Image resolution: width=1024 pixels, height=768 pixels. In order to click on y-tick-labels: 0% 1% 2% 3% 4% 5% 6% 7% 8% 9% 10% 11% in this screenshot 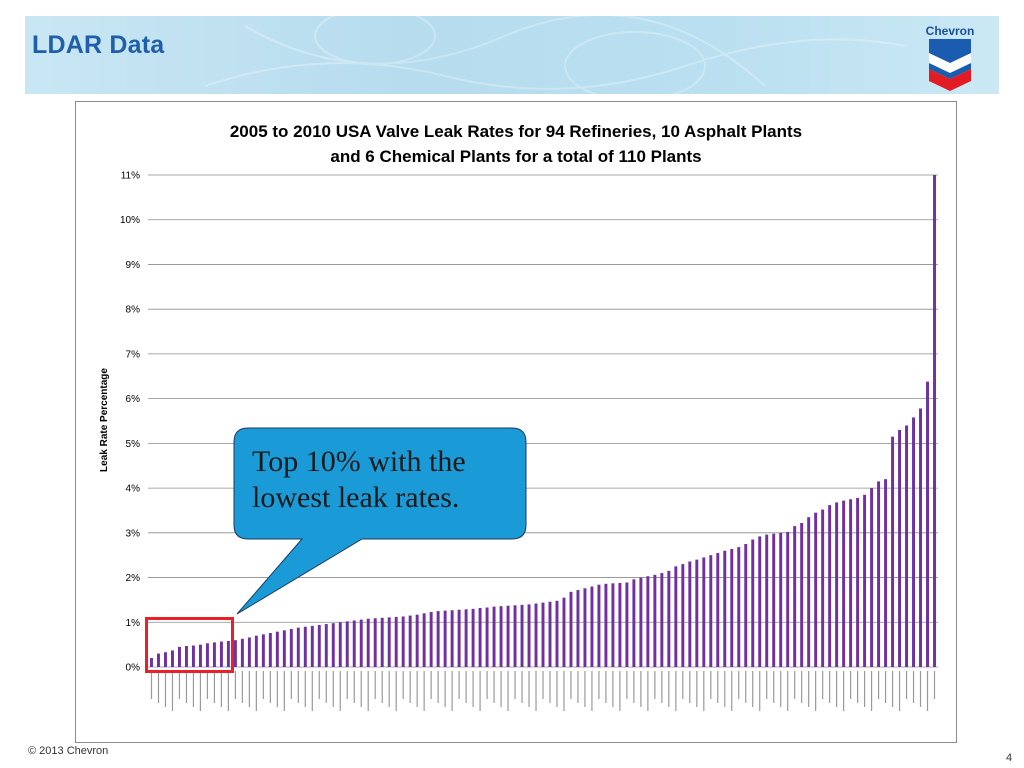, I will do `click(130, 422)`.